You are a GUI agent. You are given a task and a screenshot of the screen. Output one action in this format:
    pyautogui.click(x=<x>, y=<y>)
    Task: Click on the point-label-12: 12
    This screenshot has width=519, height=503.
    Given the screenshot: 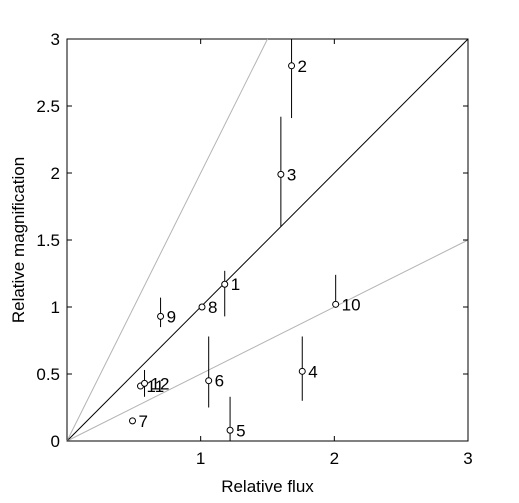 What is the action you would take?
    pyautogui.click(x=160, y=383)
    